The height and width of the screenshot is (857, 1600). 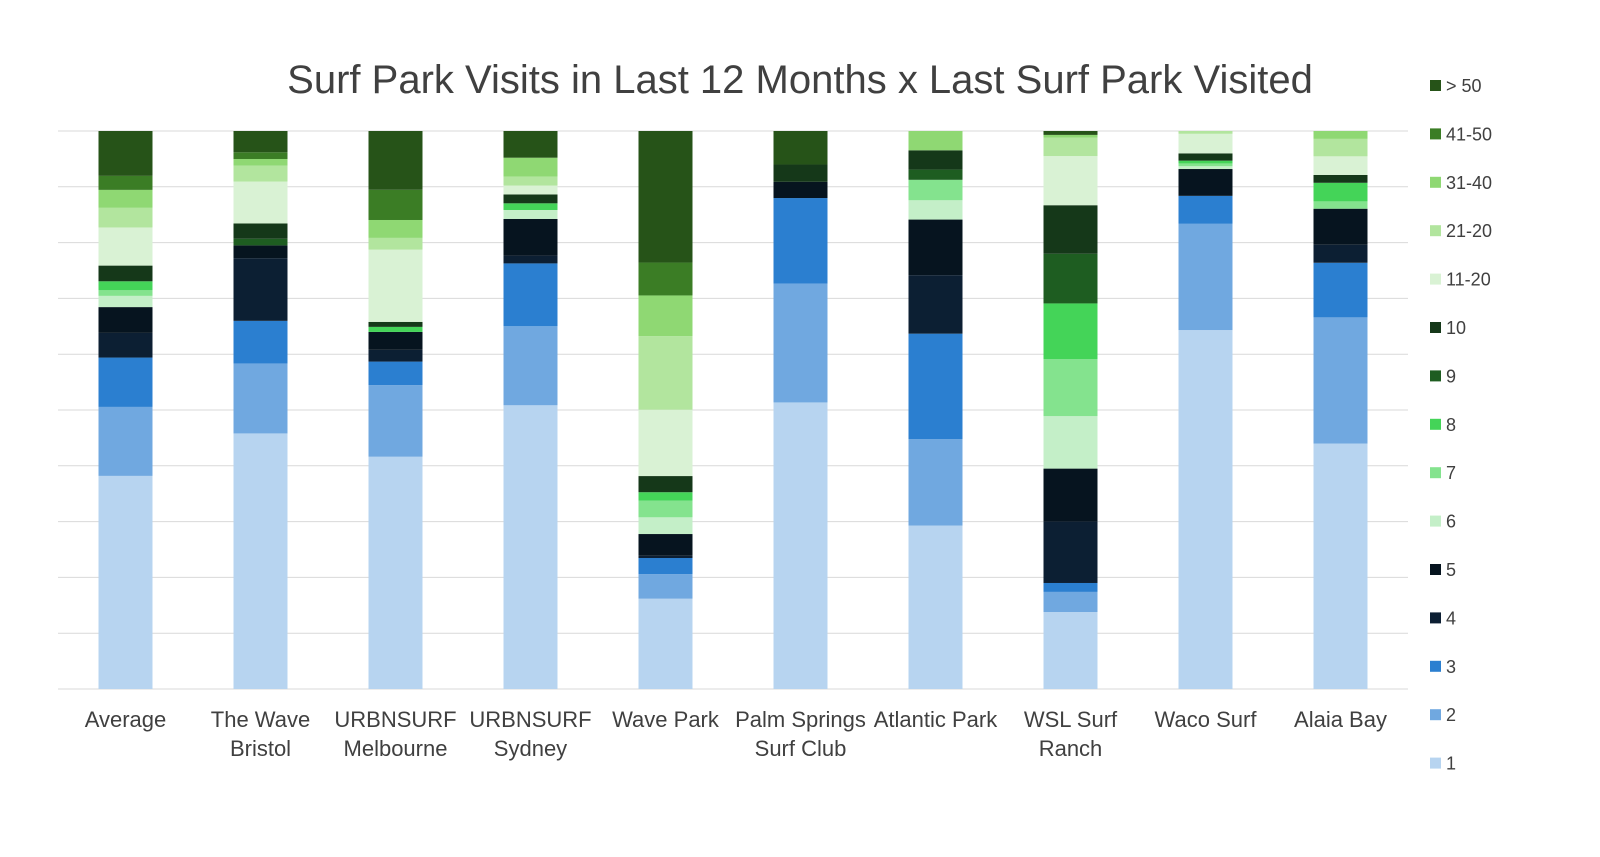 What do you see at coordinates (800, 410) in the screenshot?
I see `bar-stack-palm-springs-surf-club` at bounding box center [800, 410].